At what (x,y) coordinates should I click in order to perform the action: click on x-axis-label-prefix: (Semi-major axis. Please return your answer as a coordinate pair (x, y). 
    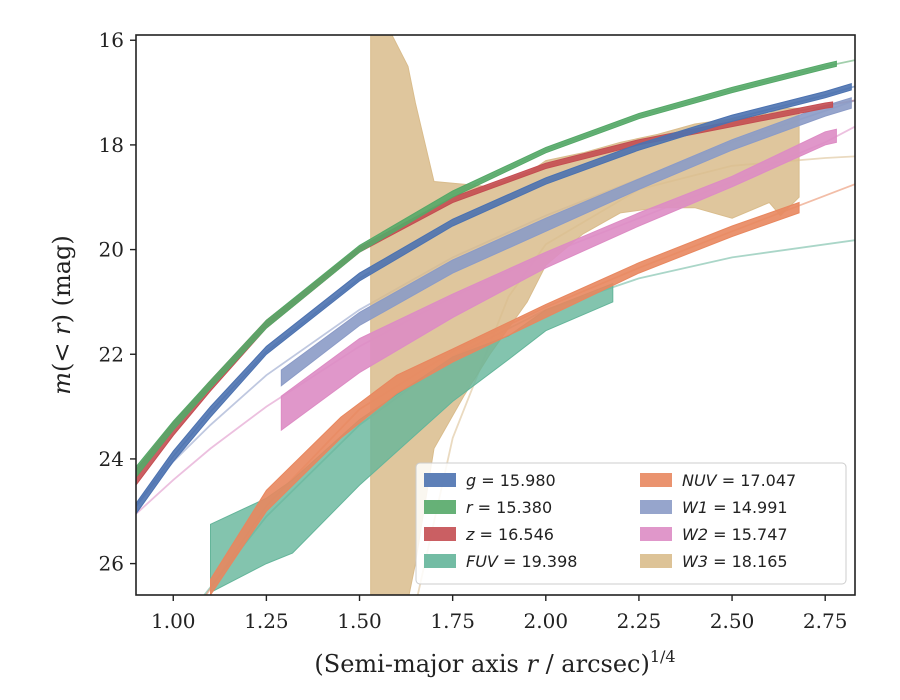
    Looking at the image, I should click on (420, 664).